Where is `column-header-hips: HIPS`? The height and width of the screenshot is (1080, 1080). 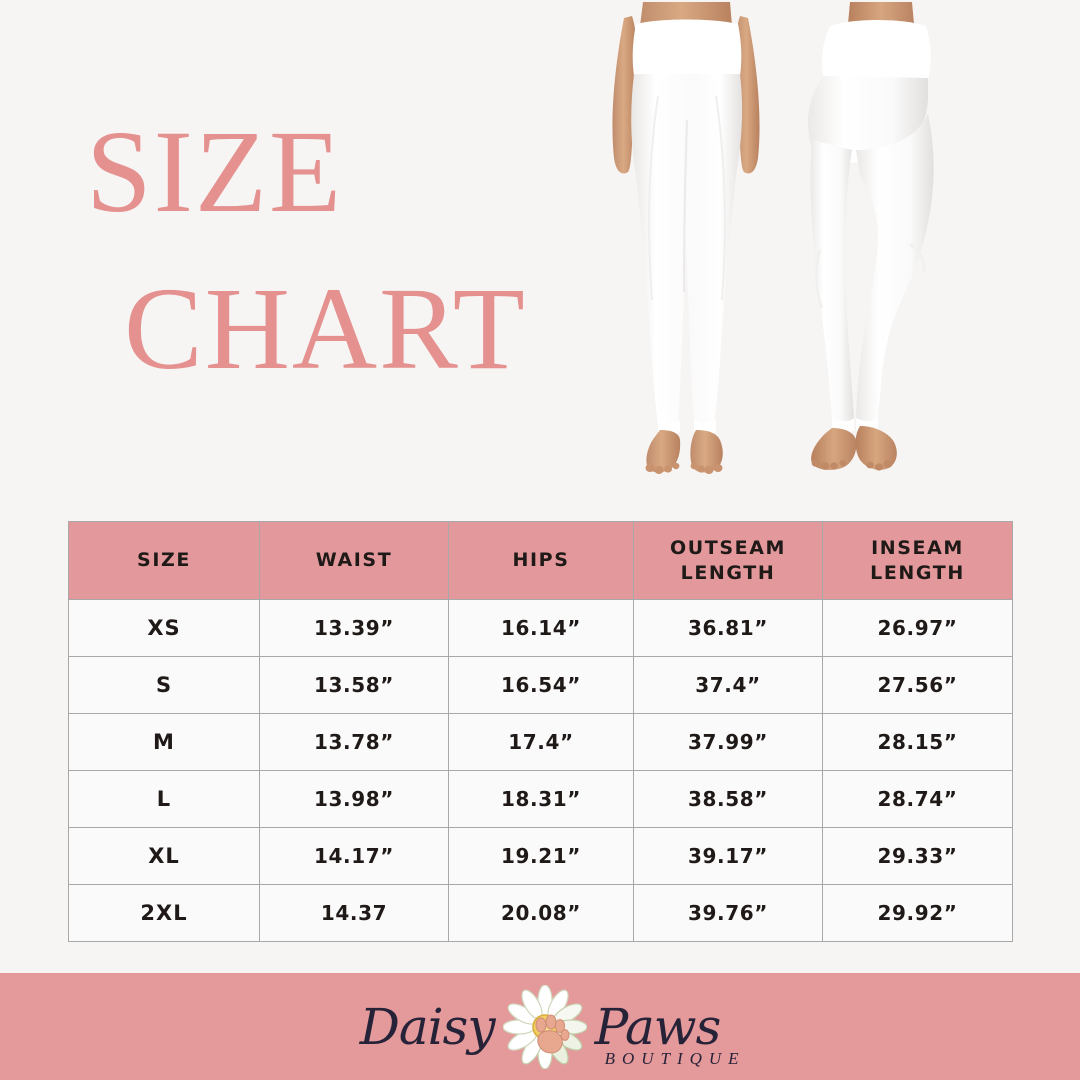 column-header-hips: HIPS is located at coordinates (541, 560).